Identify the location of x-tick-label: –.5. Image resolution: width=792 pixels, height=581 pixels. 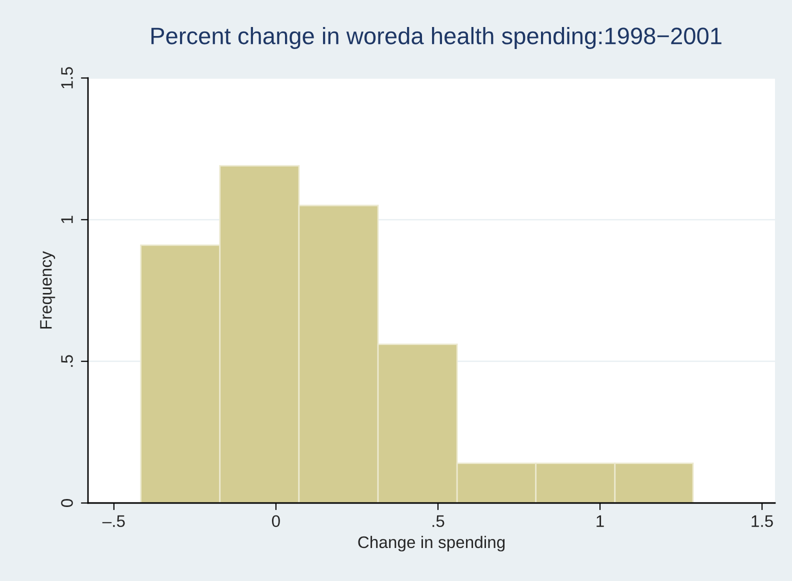
(113, 521).